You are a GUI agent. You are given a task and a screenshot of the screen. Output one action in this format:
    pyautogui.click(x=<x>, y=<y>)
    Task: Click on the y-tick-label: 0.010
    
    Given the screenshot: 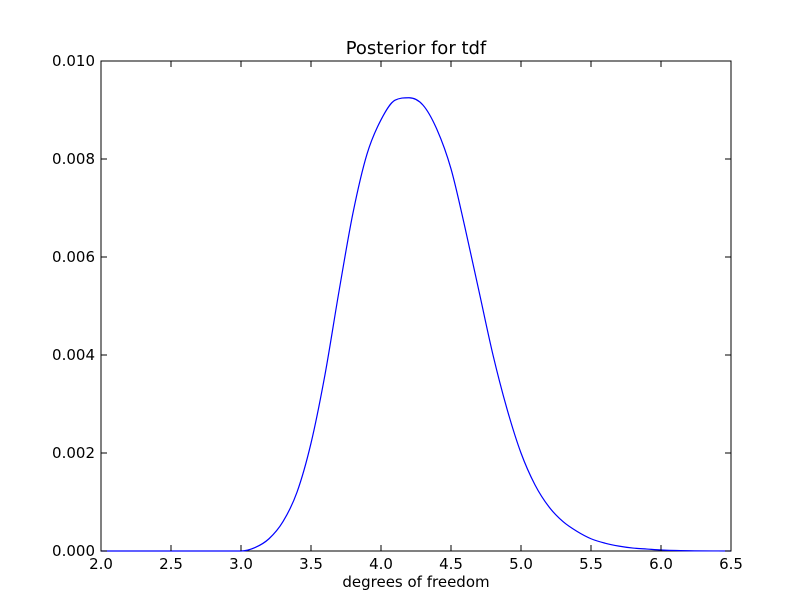 What is the action you would take?
    pyautogui.click(x=73, y=61)
    